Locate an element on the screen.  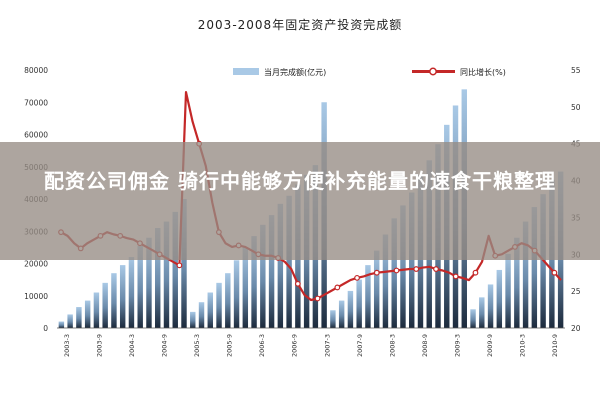
legend: 当月完成额(亿元) 同比增长(%) is located at coordinates (369, 72).